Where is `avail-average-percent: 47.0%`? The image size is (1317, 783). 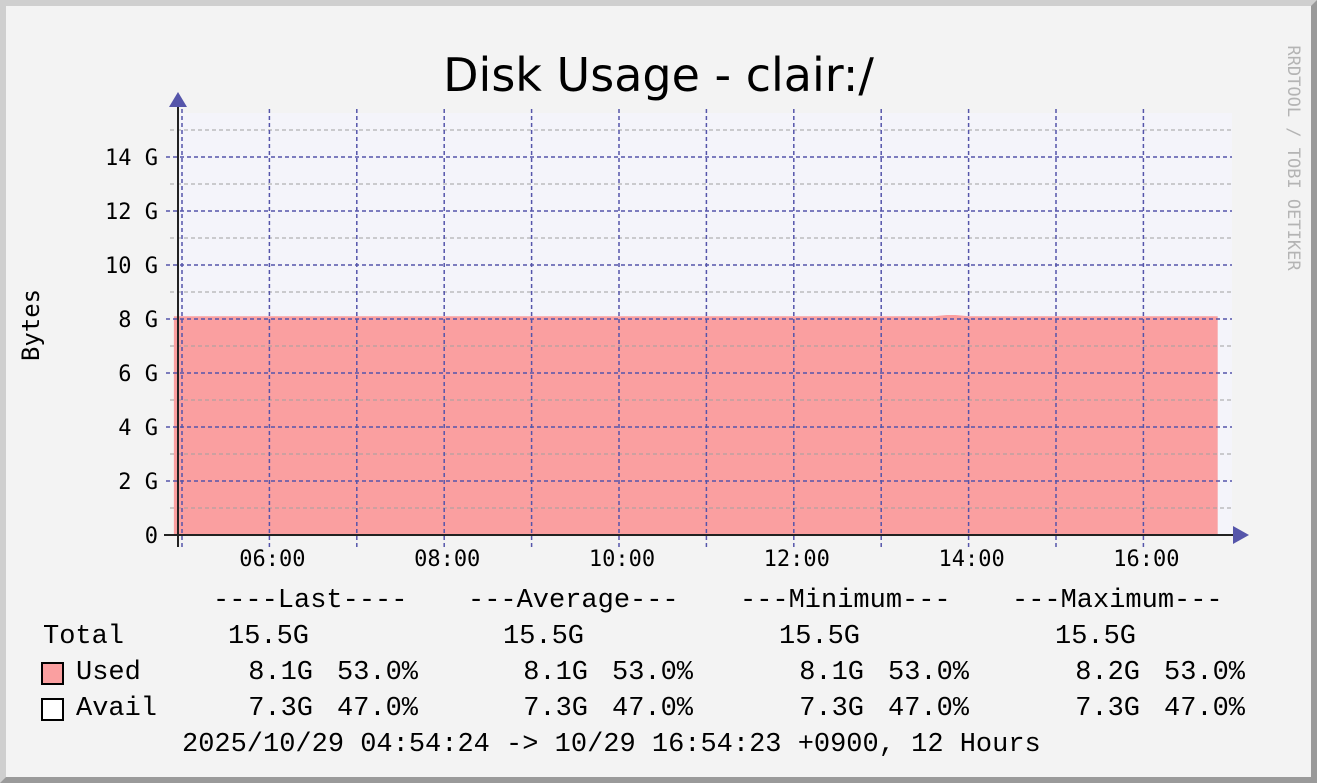
avail-average-percent: 47.0% is located at coordinates (653, 709).